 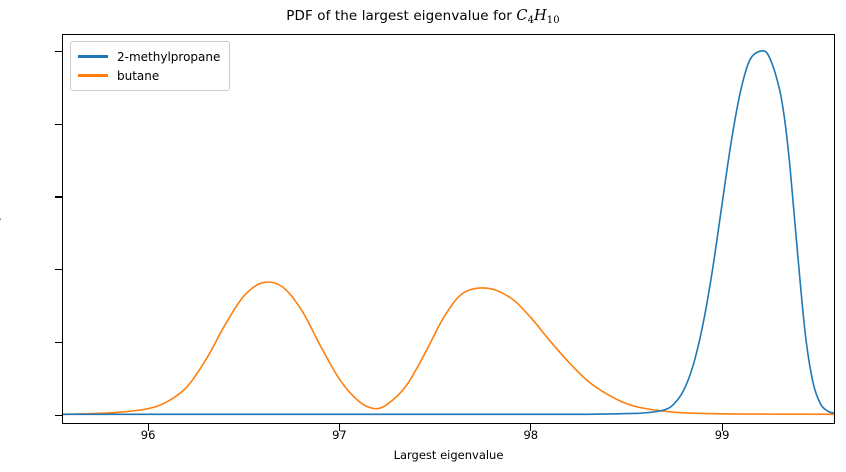 I want to click on legend-label-butane: butane, so click(x=138, y=75).